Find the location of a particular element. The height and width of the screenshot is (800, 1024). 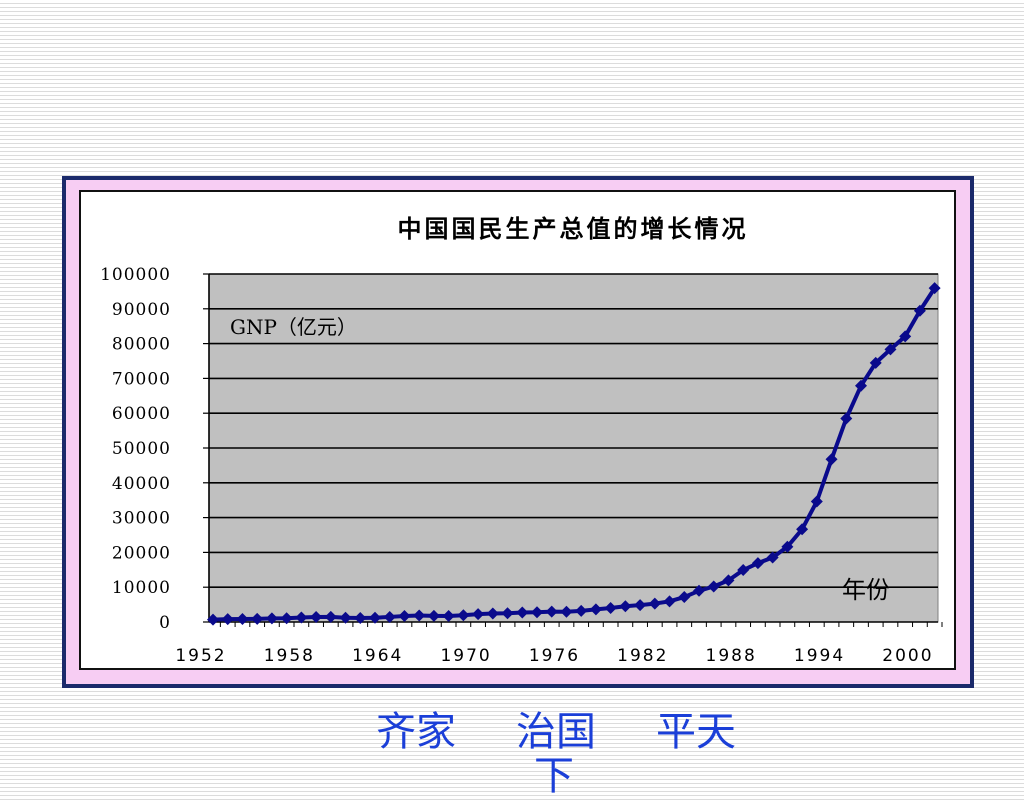

footer-phrase: 齐家 治国 平天 下 is located at coordinates (566, 753).